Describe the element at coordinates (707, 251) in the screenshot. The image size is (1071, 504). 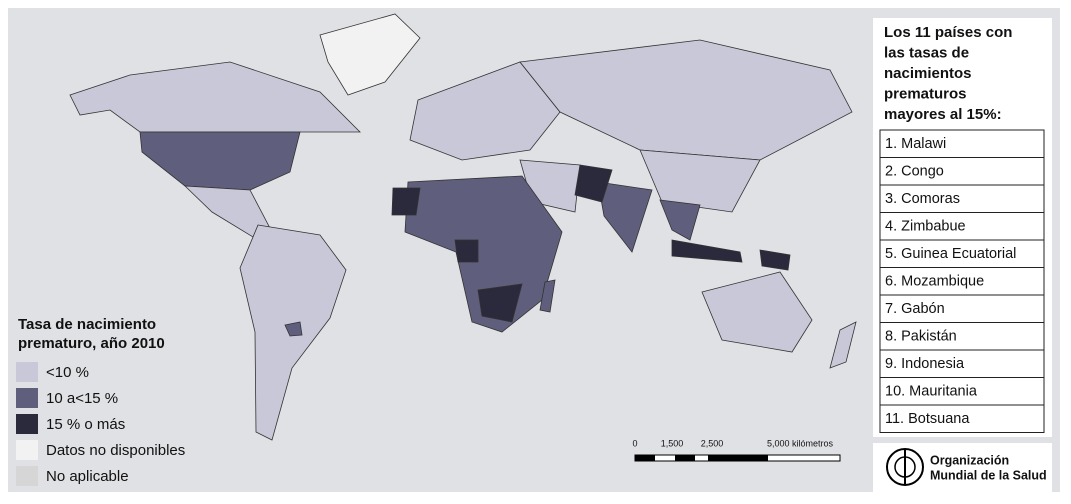
I see `indonesia-west` at that location.